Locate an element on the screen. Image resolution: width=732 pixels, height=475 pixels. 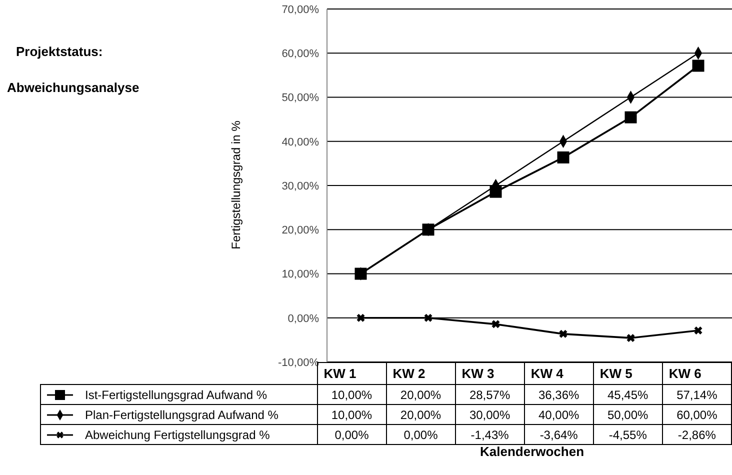
x-tick-label: KW 1 is located at coordinates (351, 373).